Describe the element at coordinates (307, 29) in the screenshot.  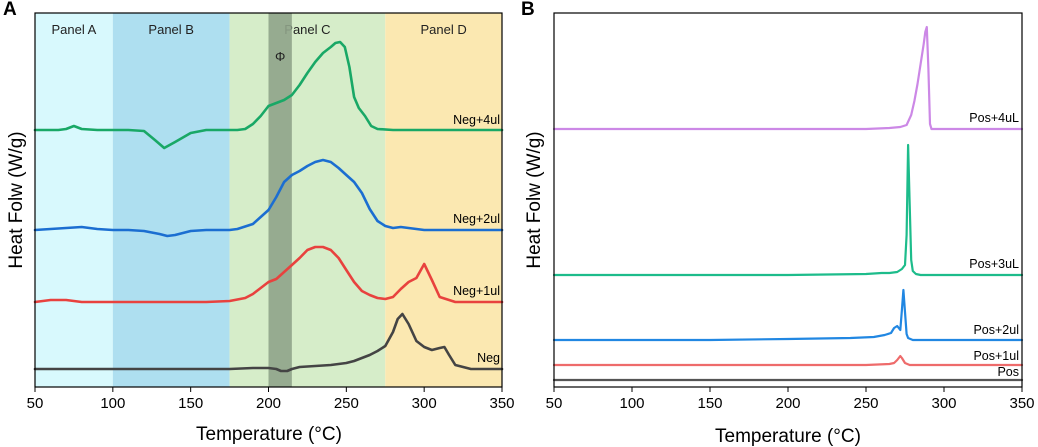
I see `region-label-3: Panel C` at that location.